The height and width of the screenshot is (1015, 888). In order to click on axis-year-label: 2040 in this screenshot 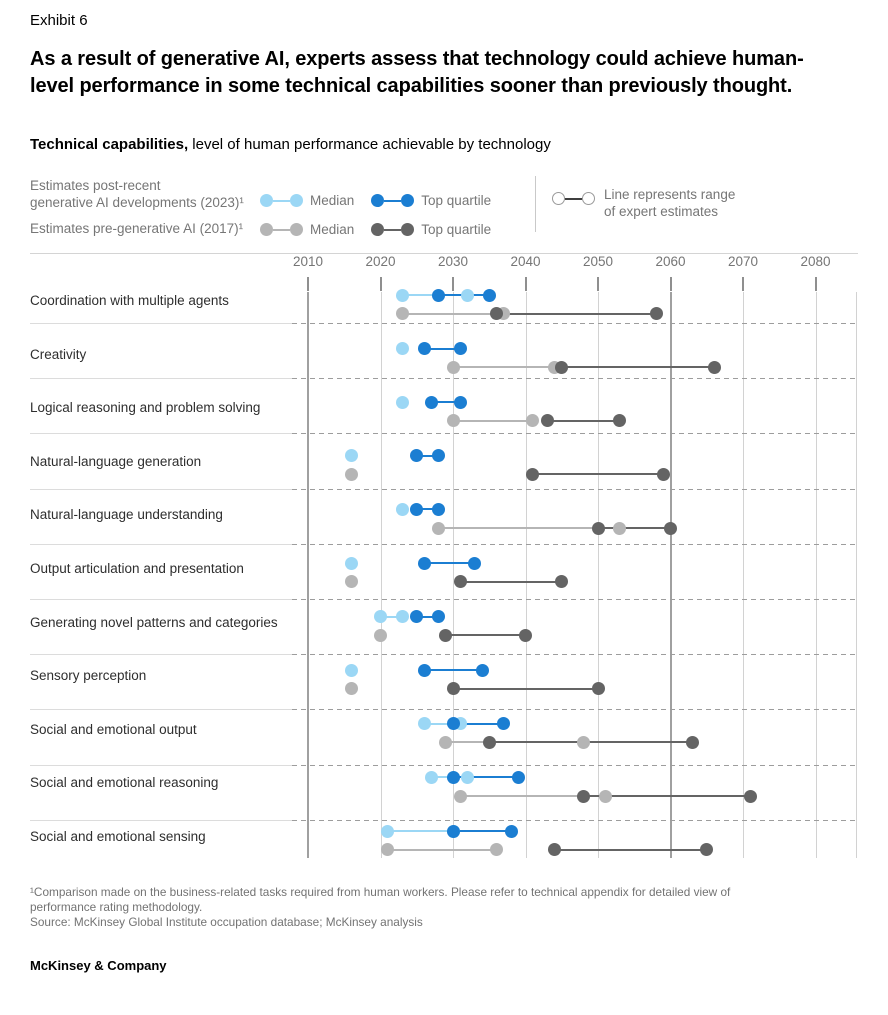, I will do `click(525, 261)`.